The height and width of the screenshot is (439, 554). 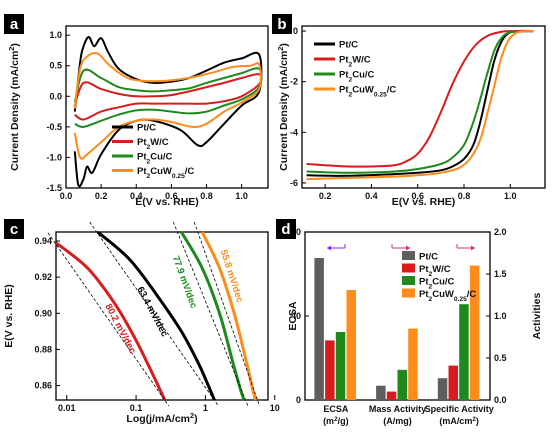 What do you see at coordinates (325, 196) in the screenshot?
I see `panel-b-xtick-label: 0.2` at bounding box center [325, 196].